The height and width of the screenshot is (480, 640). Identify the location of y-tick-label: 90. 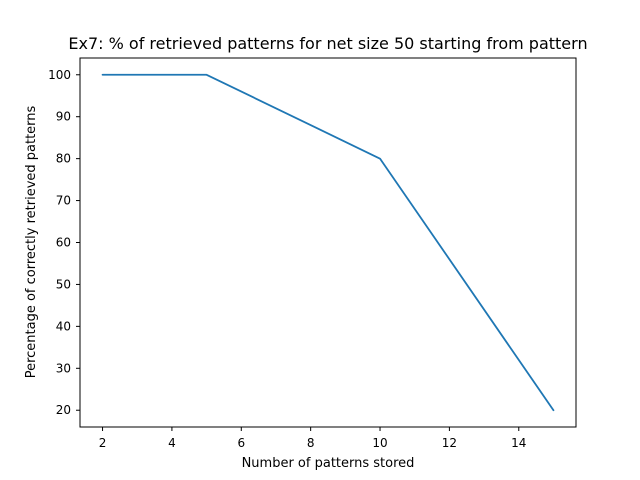
(63, 117).